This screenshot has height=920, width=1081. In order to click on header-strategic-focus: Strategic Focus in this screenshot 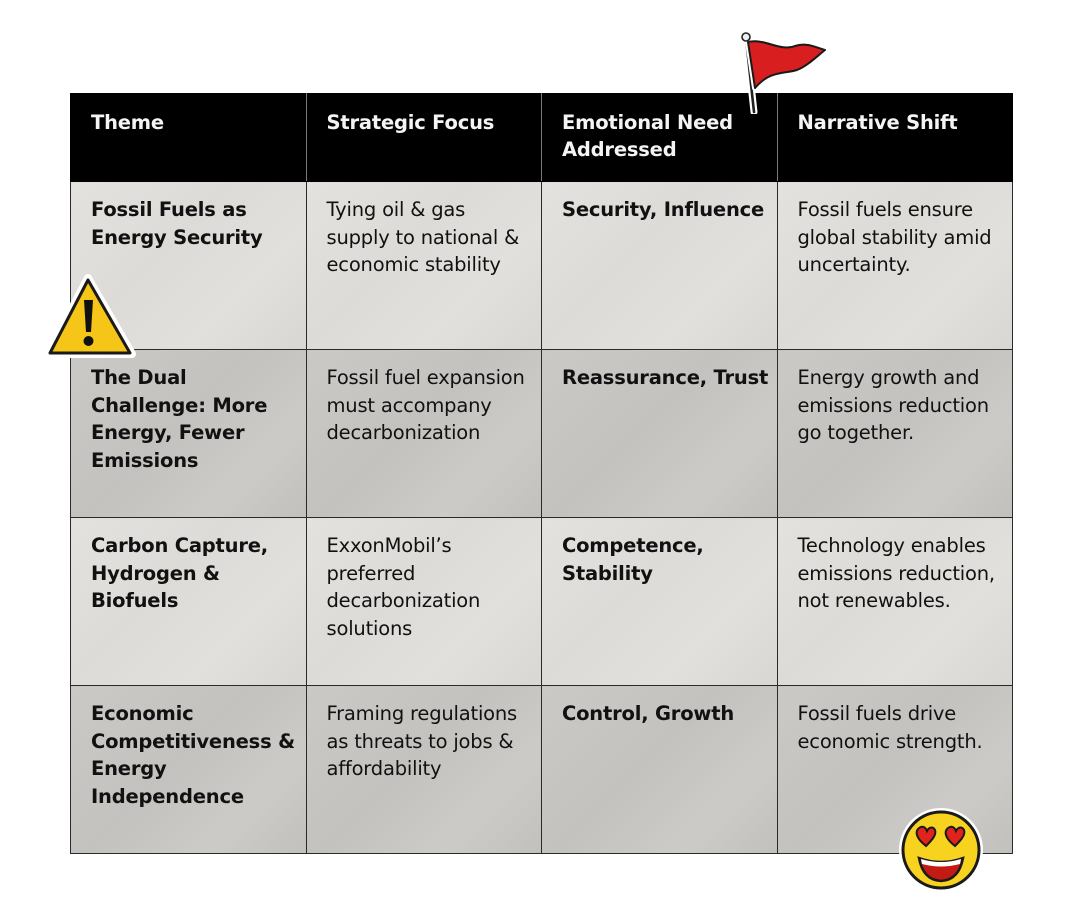, I will do `click(423, 137)`.